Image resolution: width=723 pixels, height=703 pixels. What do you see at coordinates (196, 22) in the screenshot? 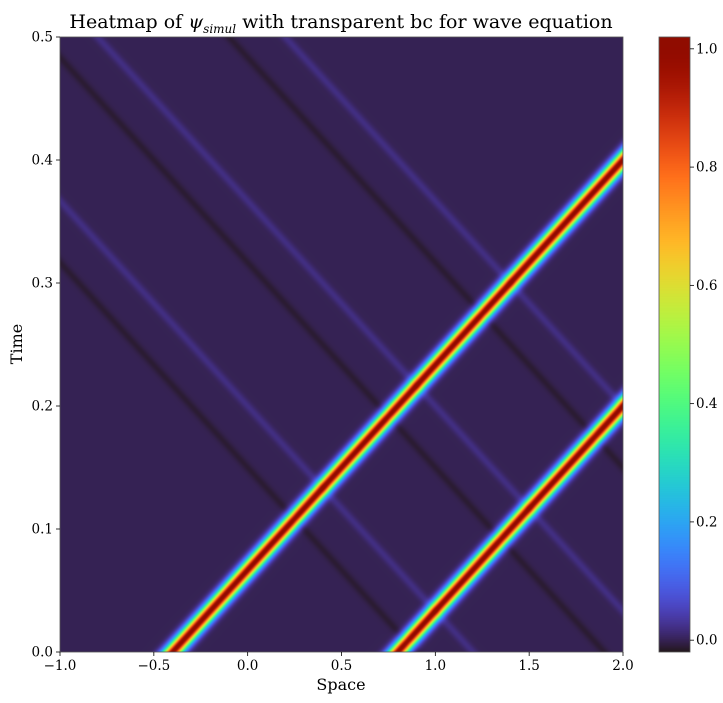
I see `title-symbol: ψ` at bounding box center [196, 22].